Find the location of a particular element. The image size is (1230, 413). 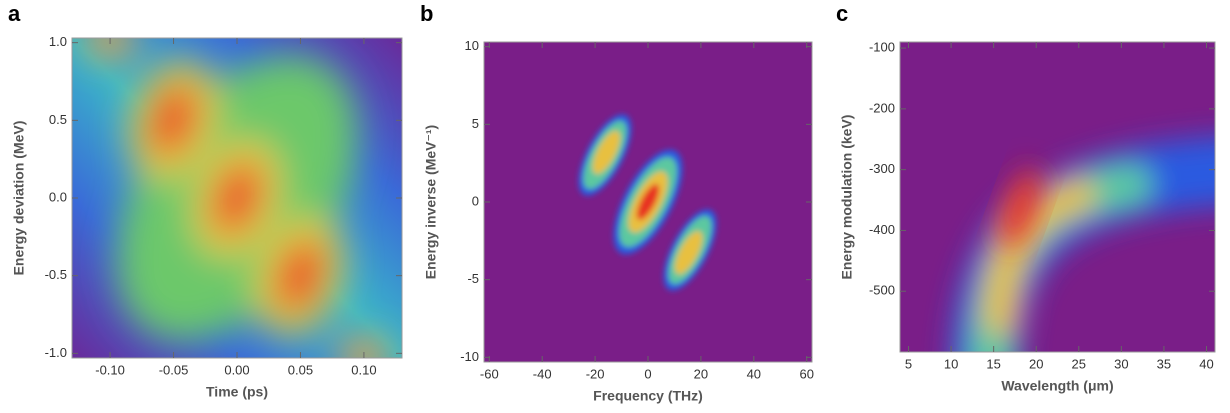

x-axis-label: Time (ps) is located at coordinates (237, 392).